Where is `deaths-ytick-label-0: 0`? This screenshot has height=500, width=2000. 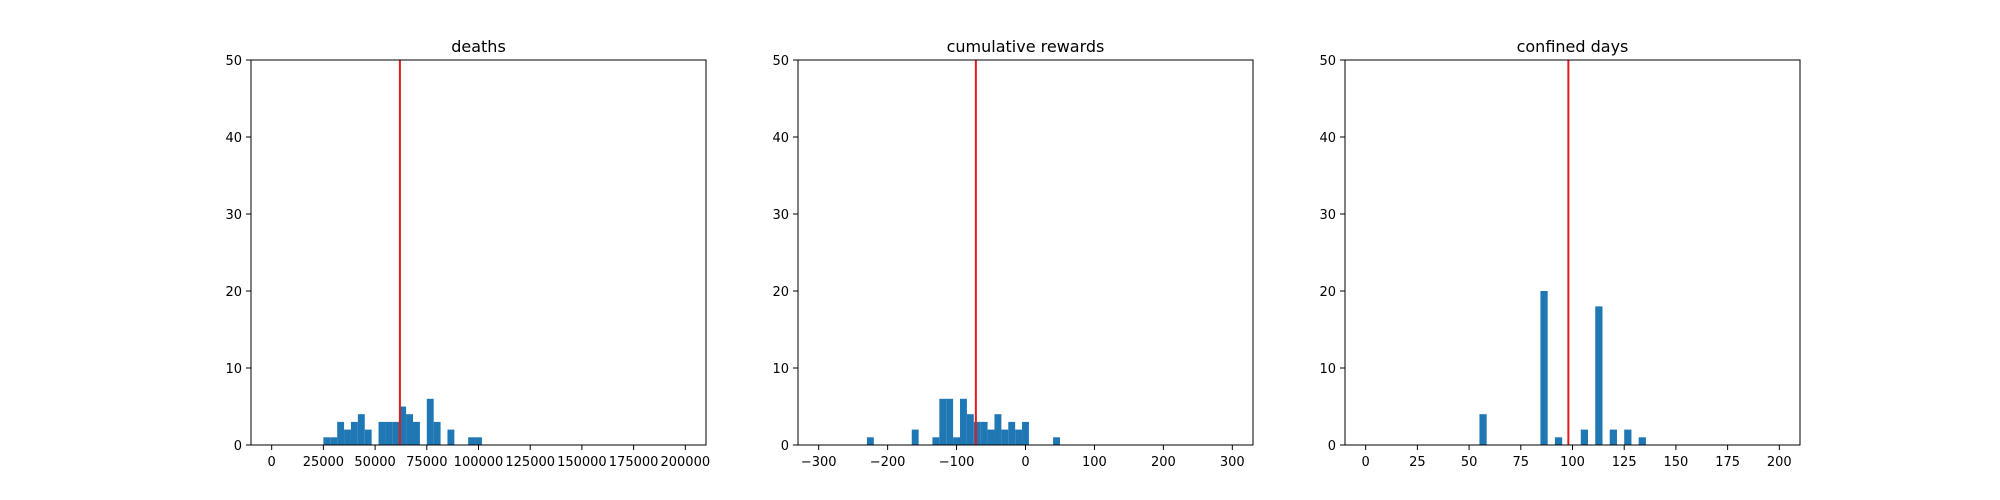 deaths-ytick-label-0: 0 is located at coordinates (238, 446).